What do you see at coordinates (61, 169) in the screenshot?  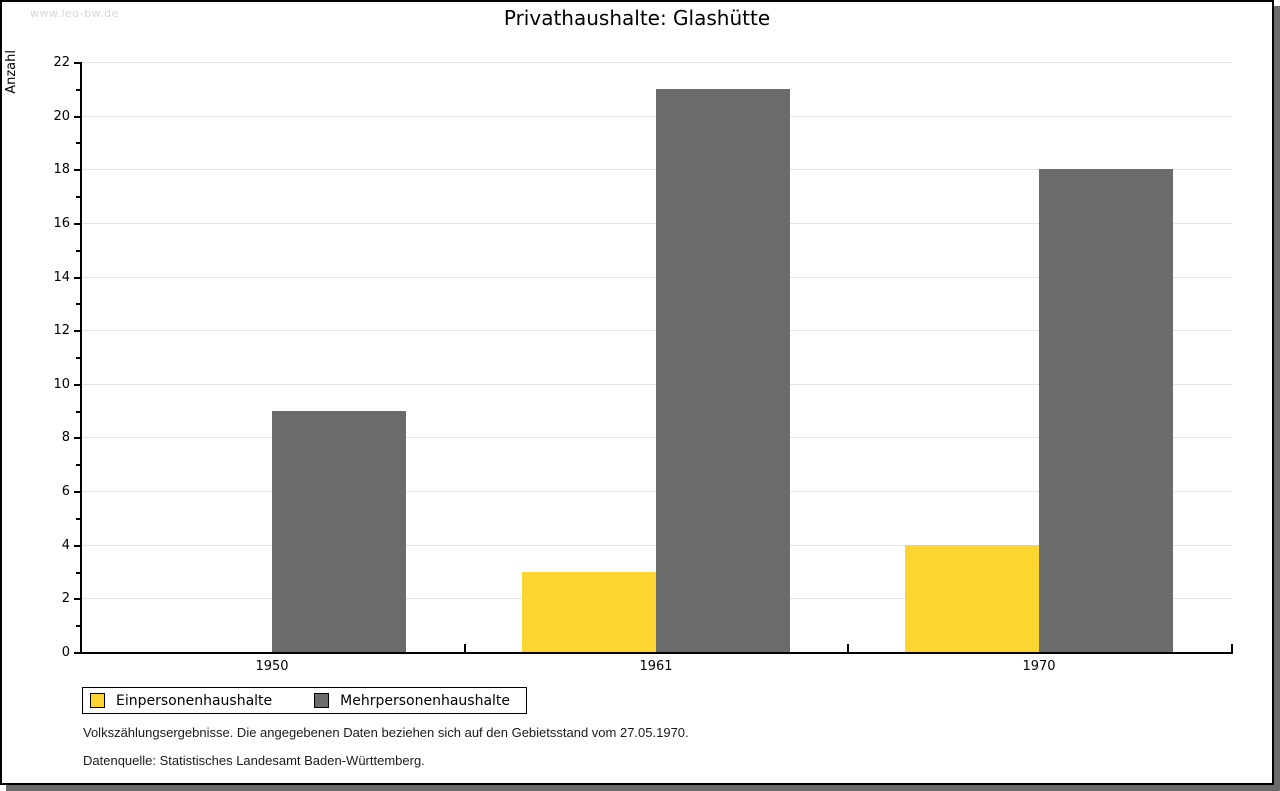 I see `y-tick-label: 18` at bounding box center [61, 169].